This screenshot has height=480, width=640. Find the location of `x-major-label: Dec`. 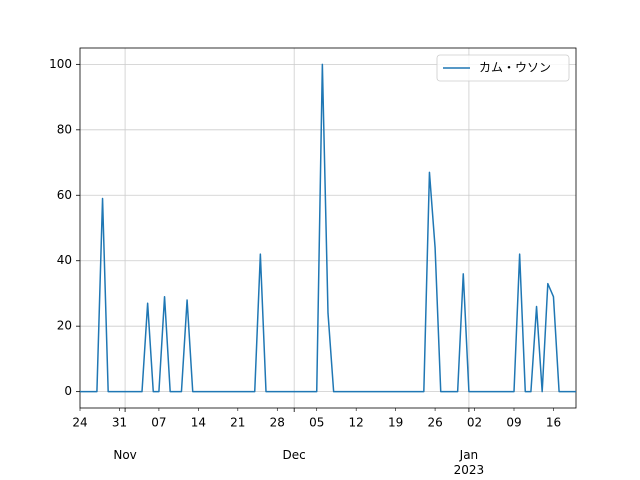

x-major-label: Dec is located at coordinates (294, 455).